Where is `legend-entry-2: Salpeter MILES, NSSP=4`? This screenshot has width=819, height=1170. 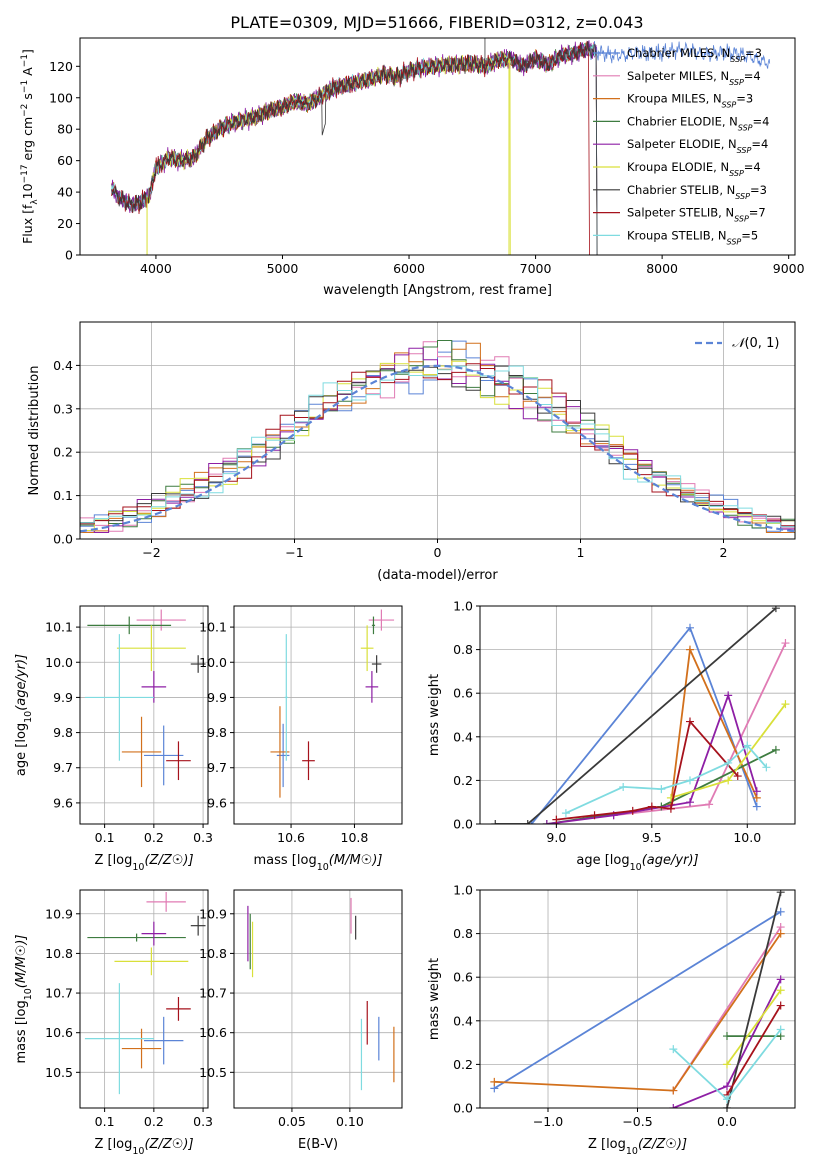 legend-entry-2: Salpeter MILES, NSSP=4 is located at coordinates (694, 78).